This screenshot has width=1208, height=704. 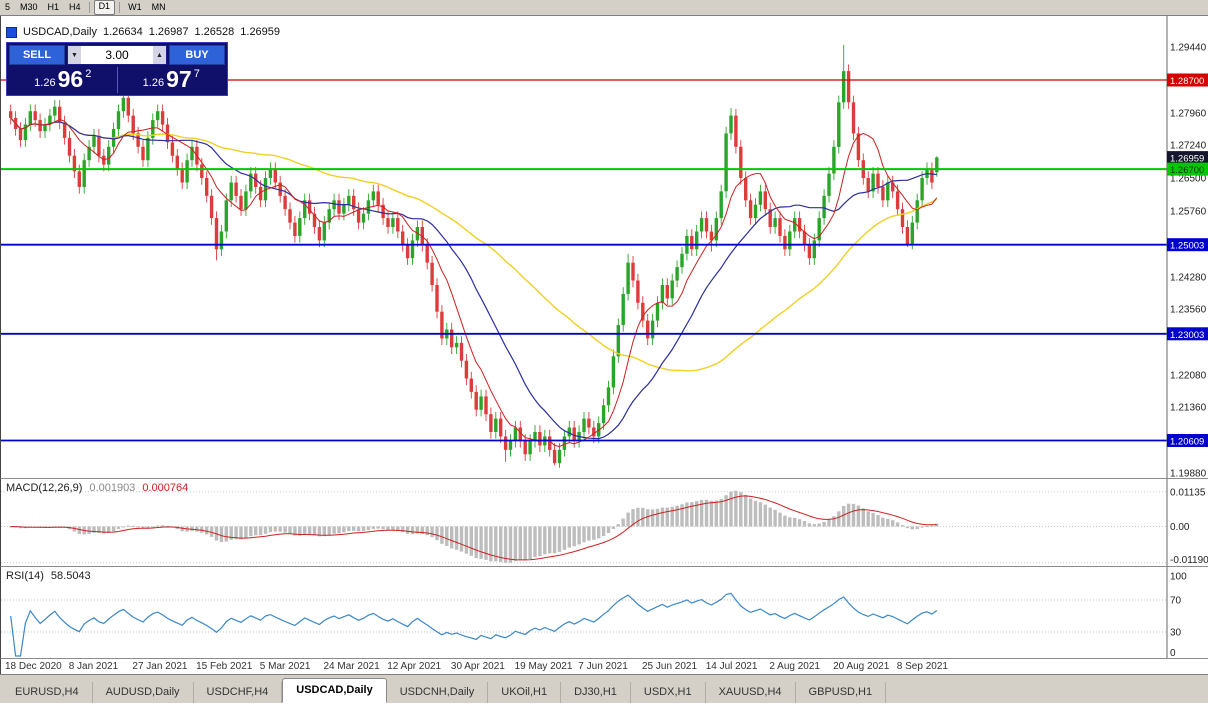 I want to click on timeframe-button-w1: W1, so click(x=135, y=7).